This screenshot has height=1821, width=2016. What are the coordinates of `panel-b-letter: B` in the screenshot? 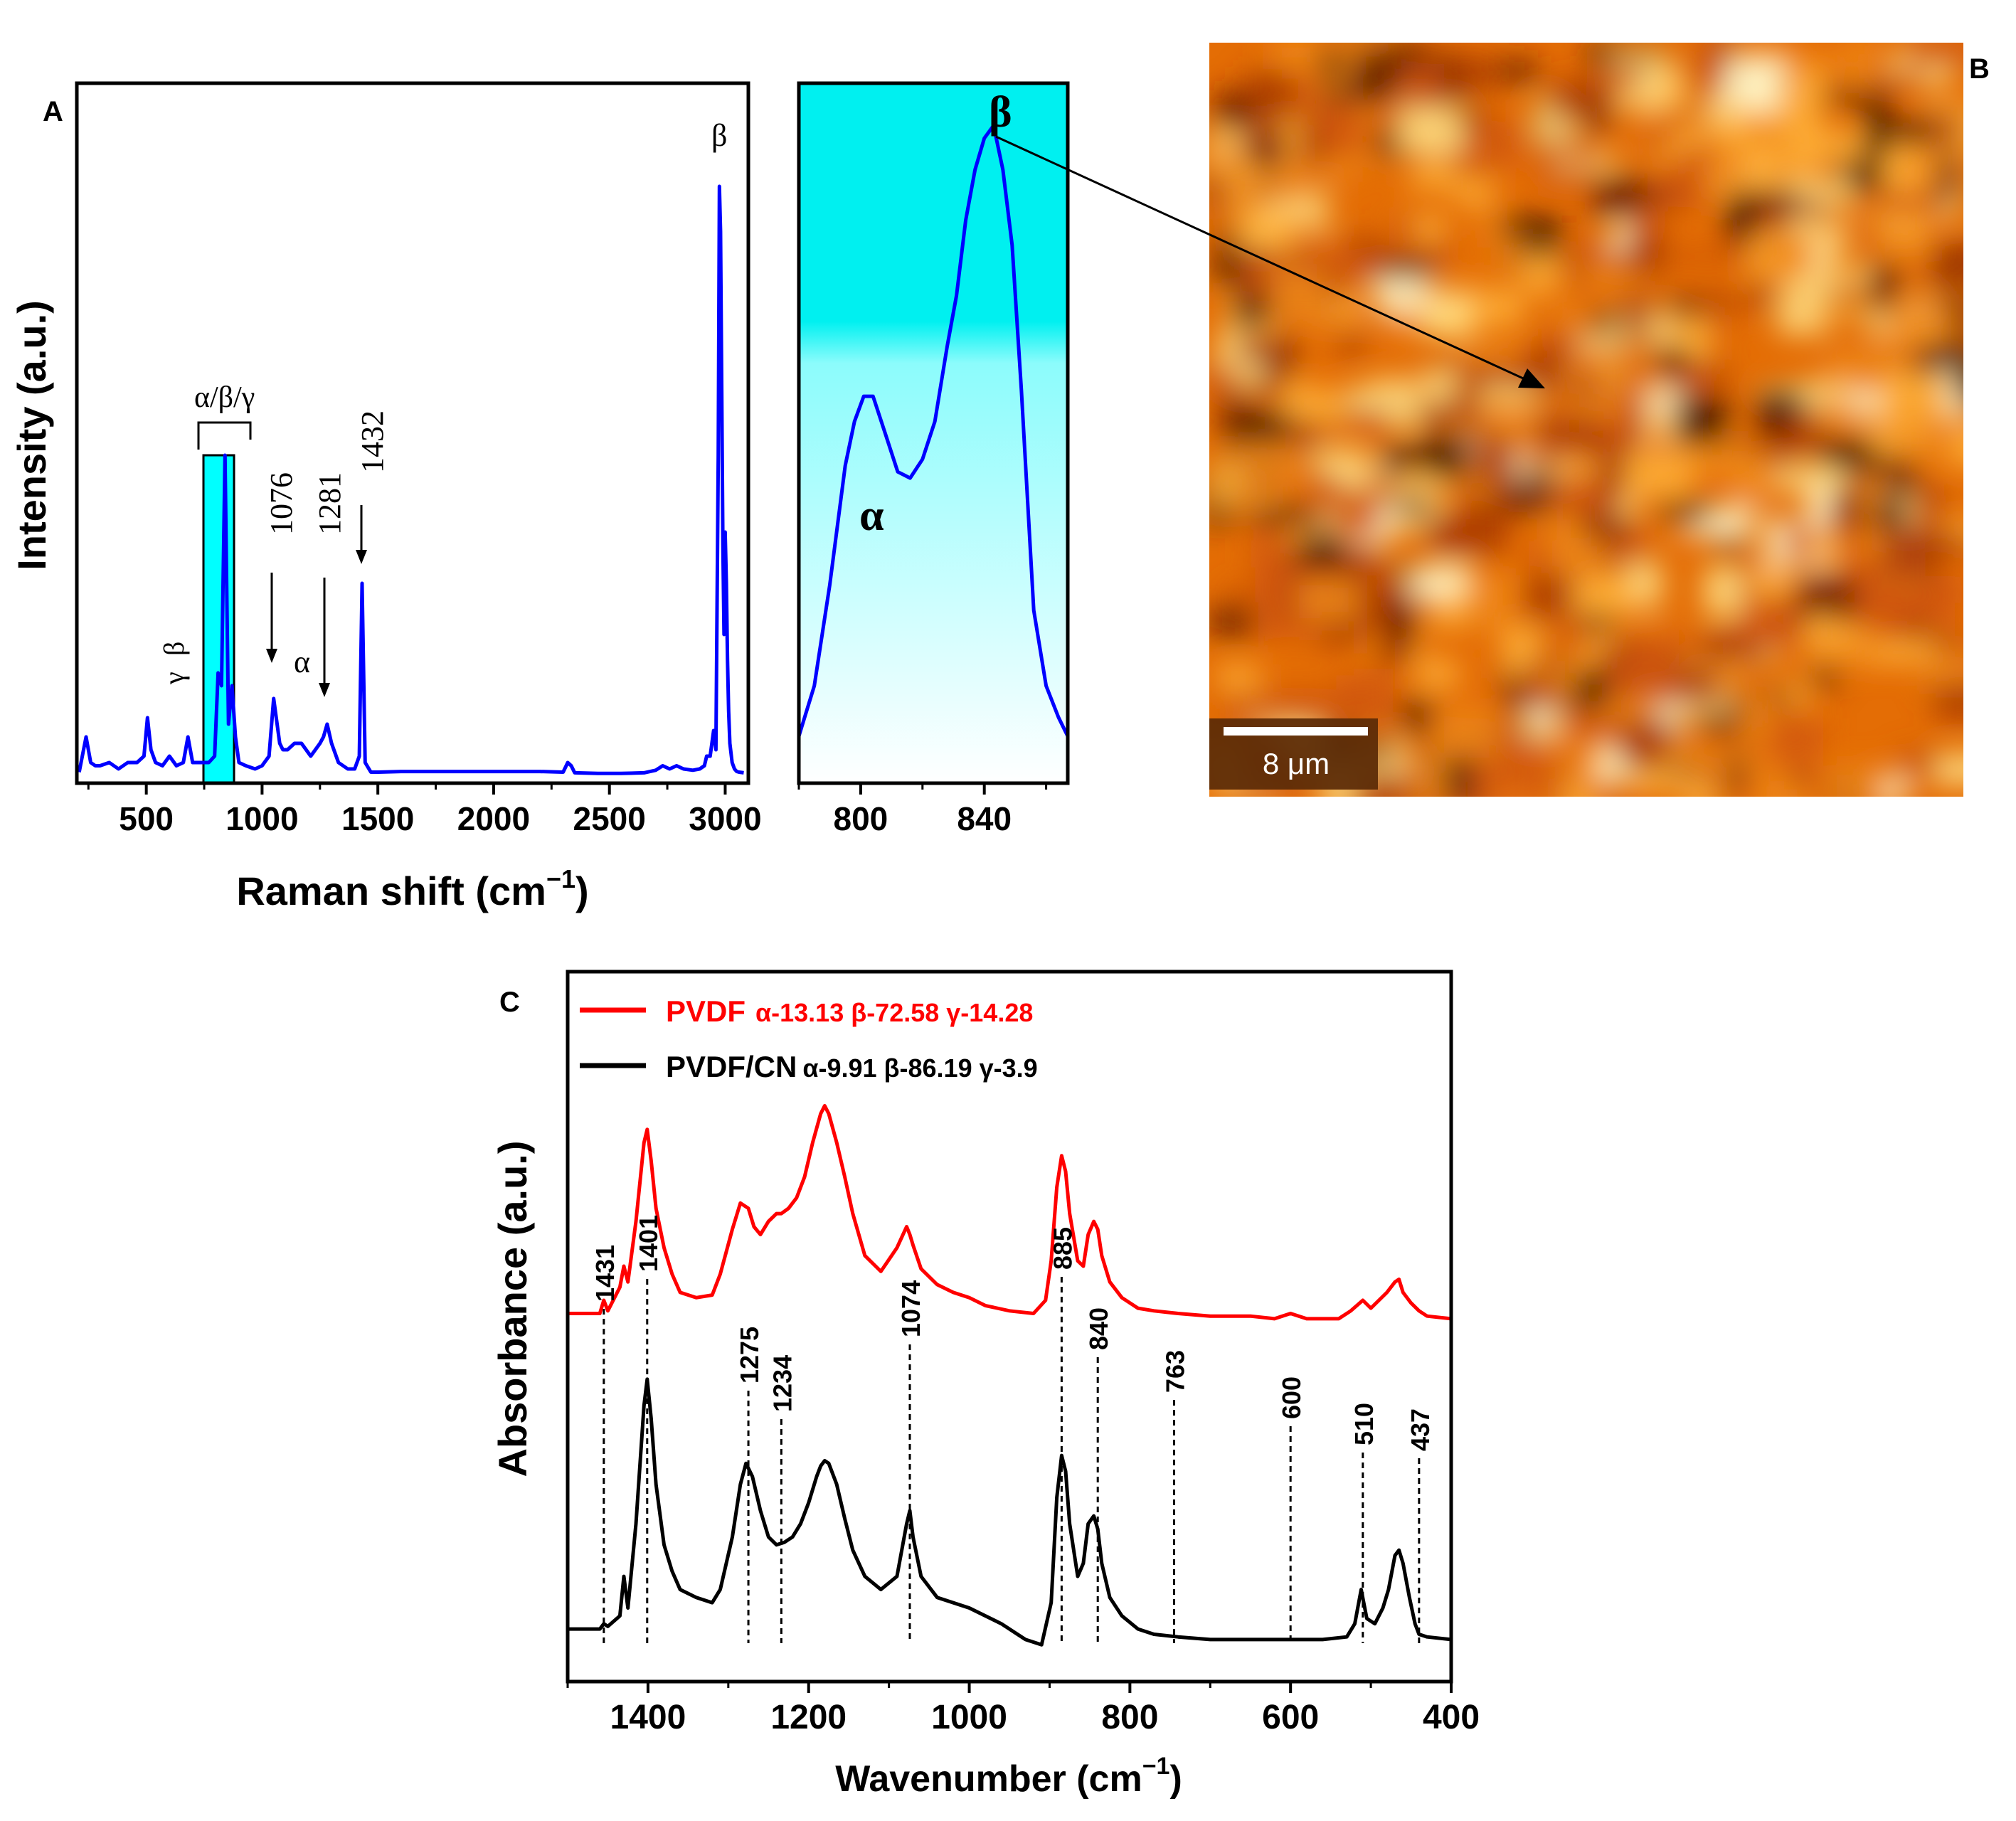 It's located at (1979, 69).